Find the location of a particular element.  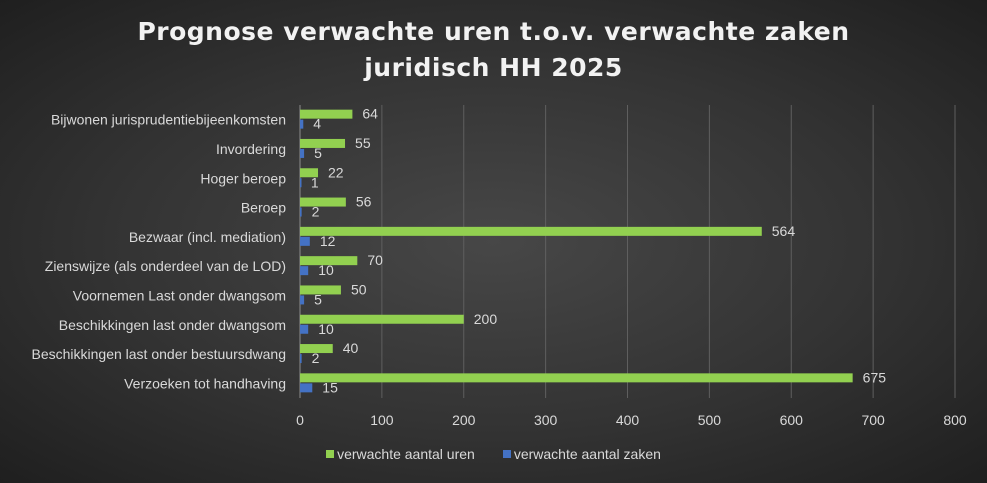

legend-item-uren: verwachte aantal uren is located at coordinates (400, 454).